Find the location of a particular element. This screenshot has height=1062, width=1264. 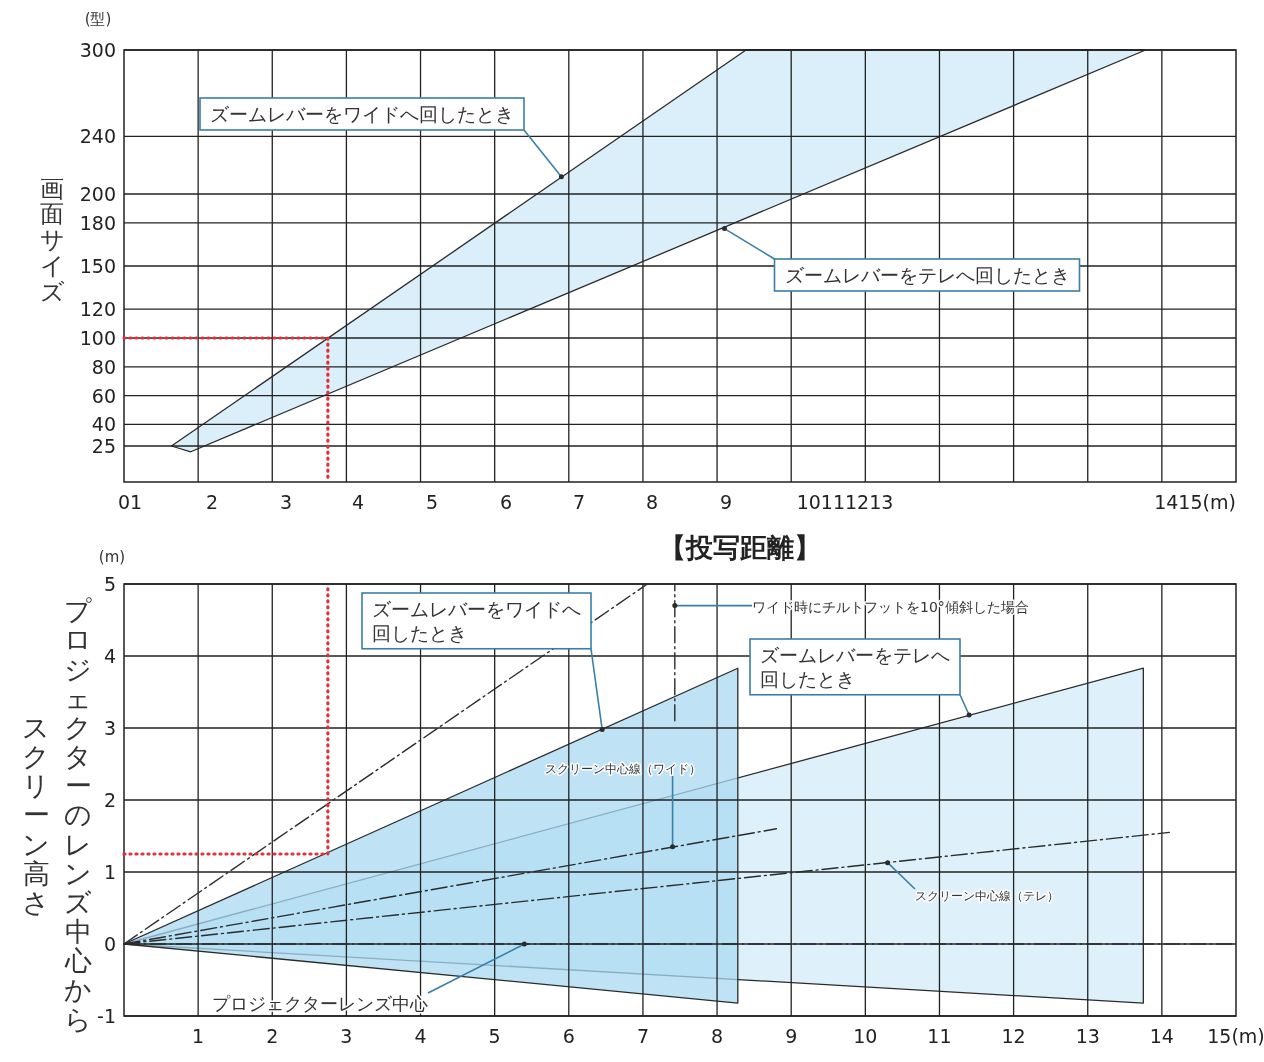

annotation: スクリーン中心線（ワイド） is located at coordinates (623, 769).